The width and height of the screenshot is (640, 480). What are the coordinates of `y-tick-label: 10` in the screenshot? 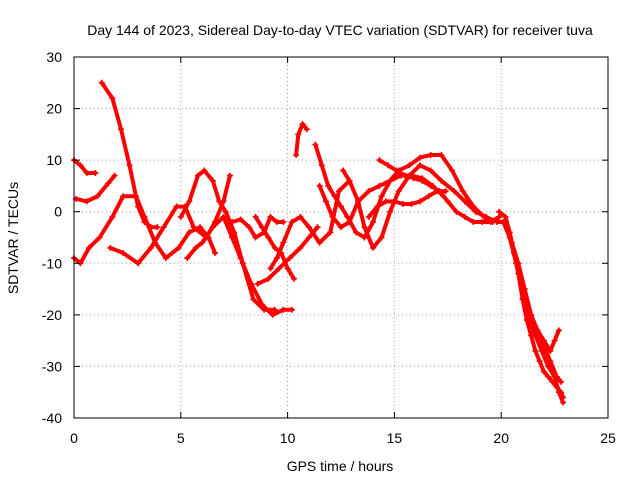 It's located at (54, 160).